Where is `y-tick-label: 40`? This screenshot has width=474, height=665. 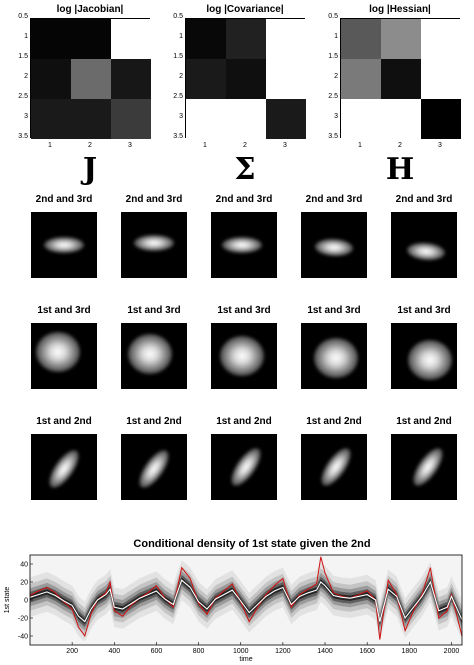
y-tick-label: 40 is located at coordinates (24, 565).